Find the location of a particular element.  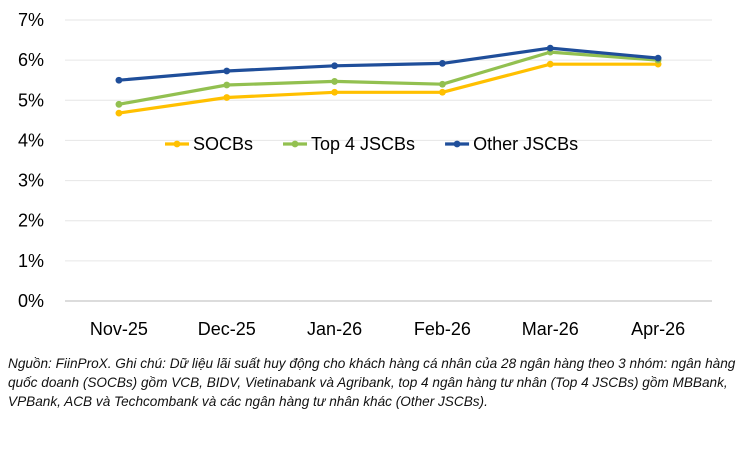

legend: SOCBs Top 4 JSCBs Other JSCBs is located at coordinates (371, 144).